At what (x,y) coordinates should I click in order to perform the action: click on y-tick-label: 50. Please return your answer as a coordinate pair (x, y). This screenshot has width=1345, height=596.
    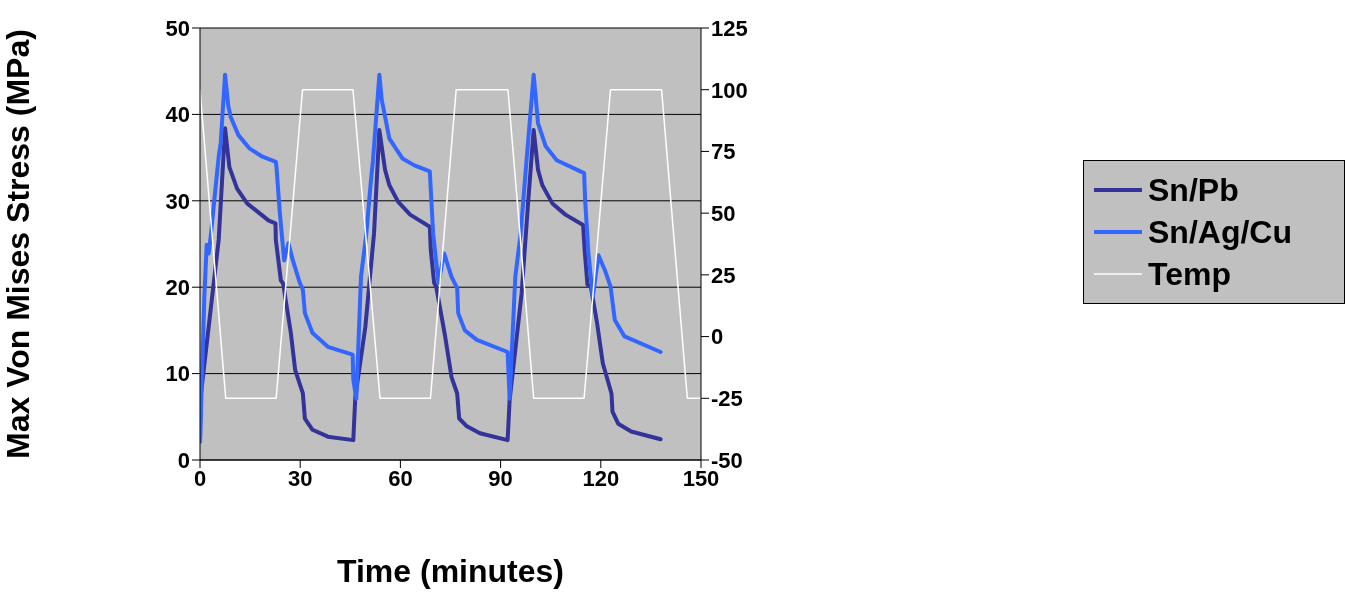
    Looking at the image, I should click on (177, 28).